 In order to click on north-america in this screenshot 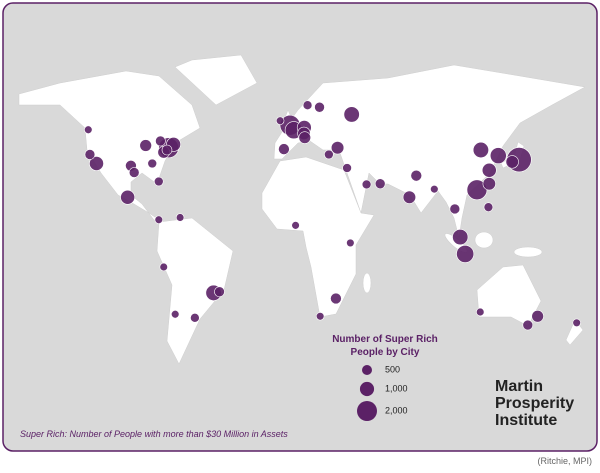, I will do `click(109, 146)`.